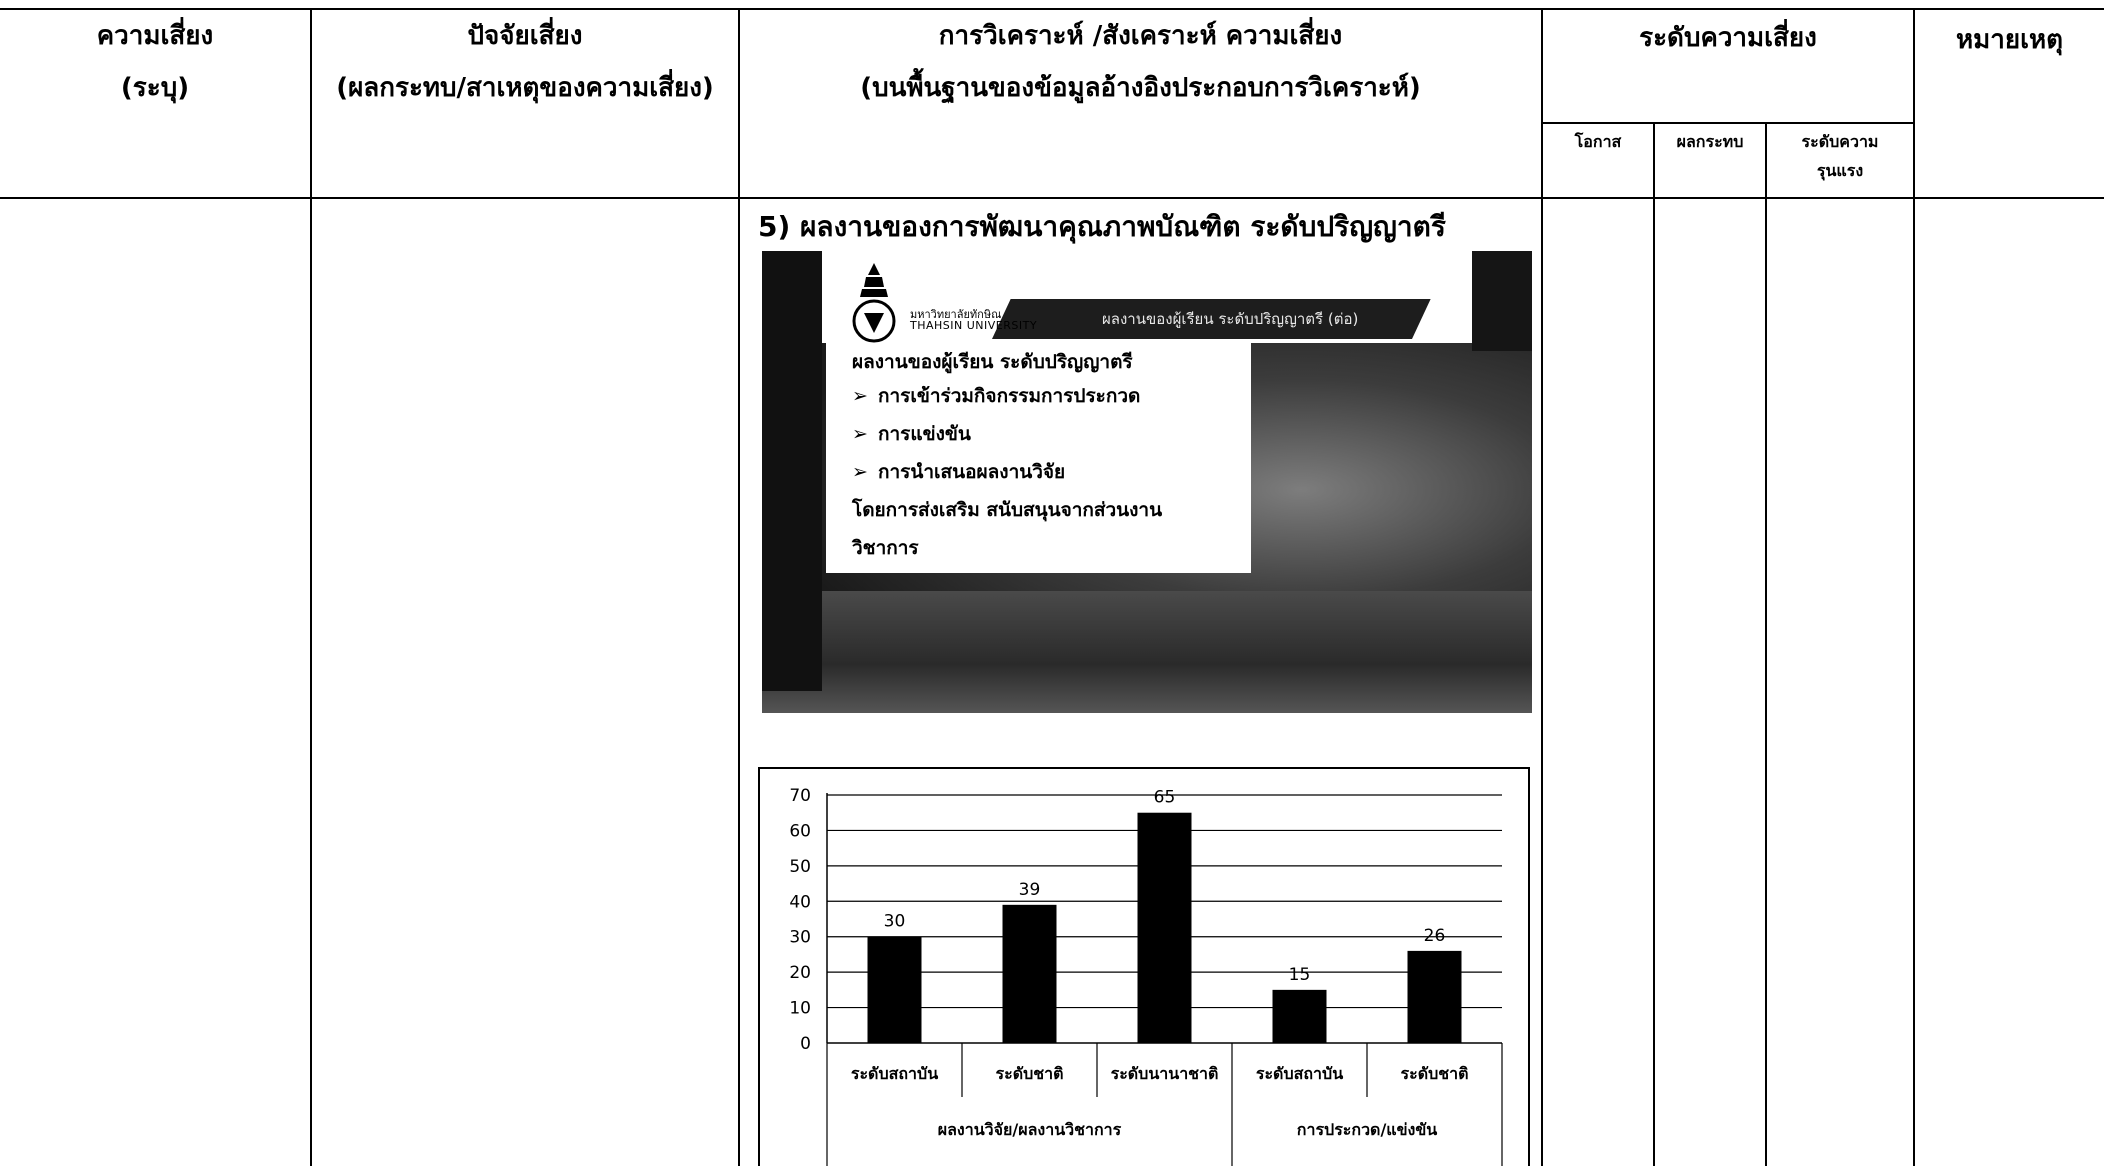  I want to click on y-tick-label: 50, so click(800, 867).